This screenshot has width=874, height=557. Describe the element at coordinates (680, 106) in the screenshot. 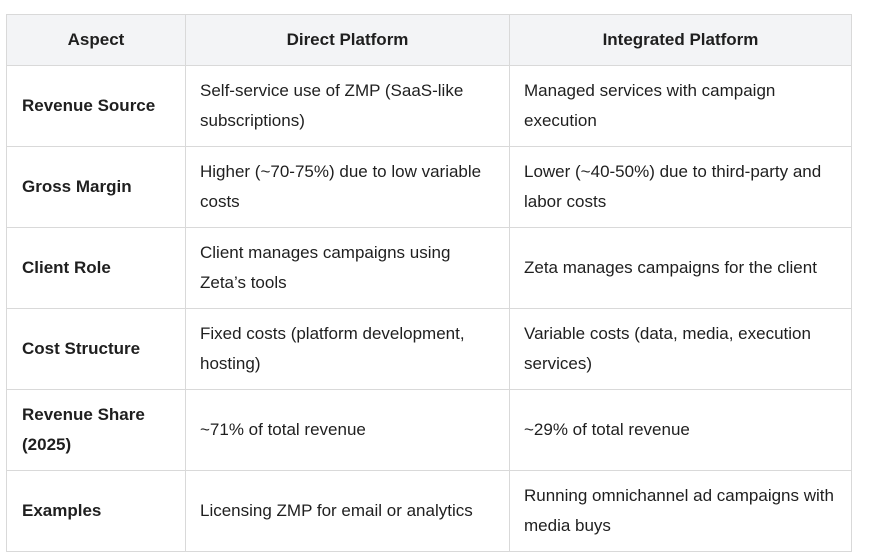

I see `integrated-platform-cell: Managed services with campaign execution` at that location.